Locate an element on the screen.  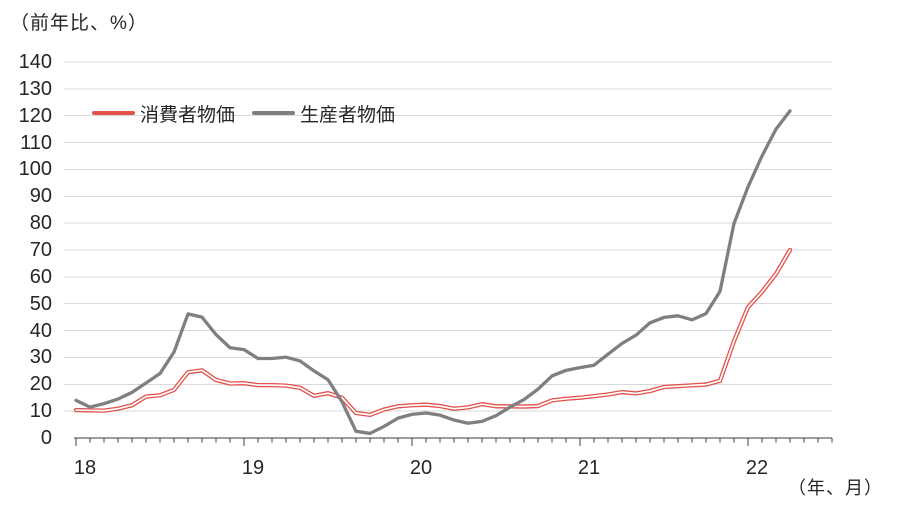
y-tick-label: 100 is located at coordinates (35, 169).